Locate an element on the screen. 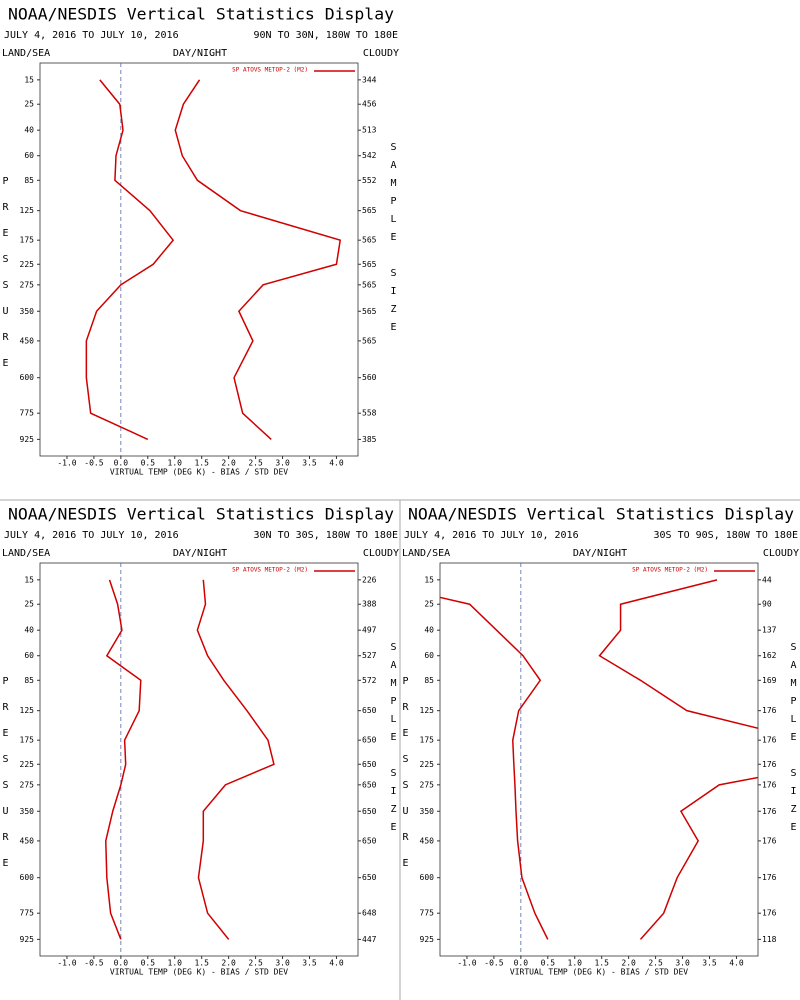 The height and width of the screenshot is (1000, 800). sample-size-label: 648 is located at coordinates (369, 913).